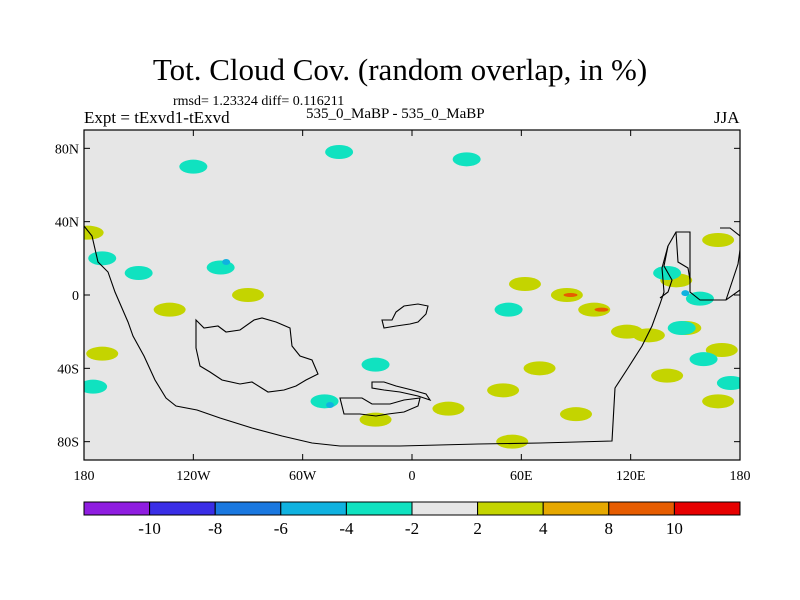  What do you see at coordinates (727, 117) in the screenshot?
I see `season-label: JJA` at bounding box center [727, 117].